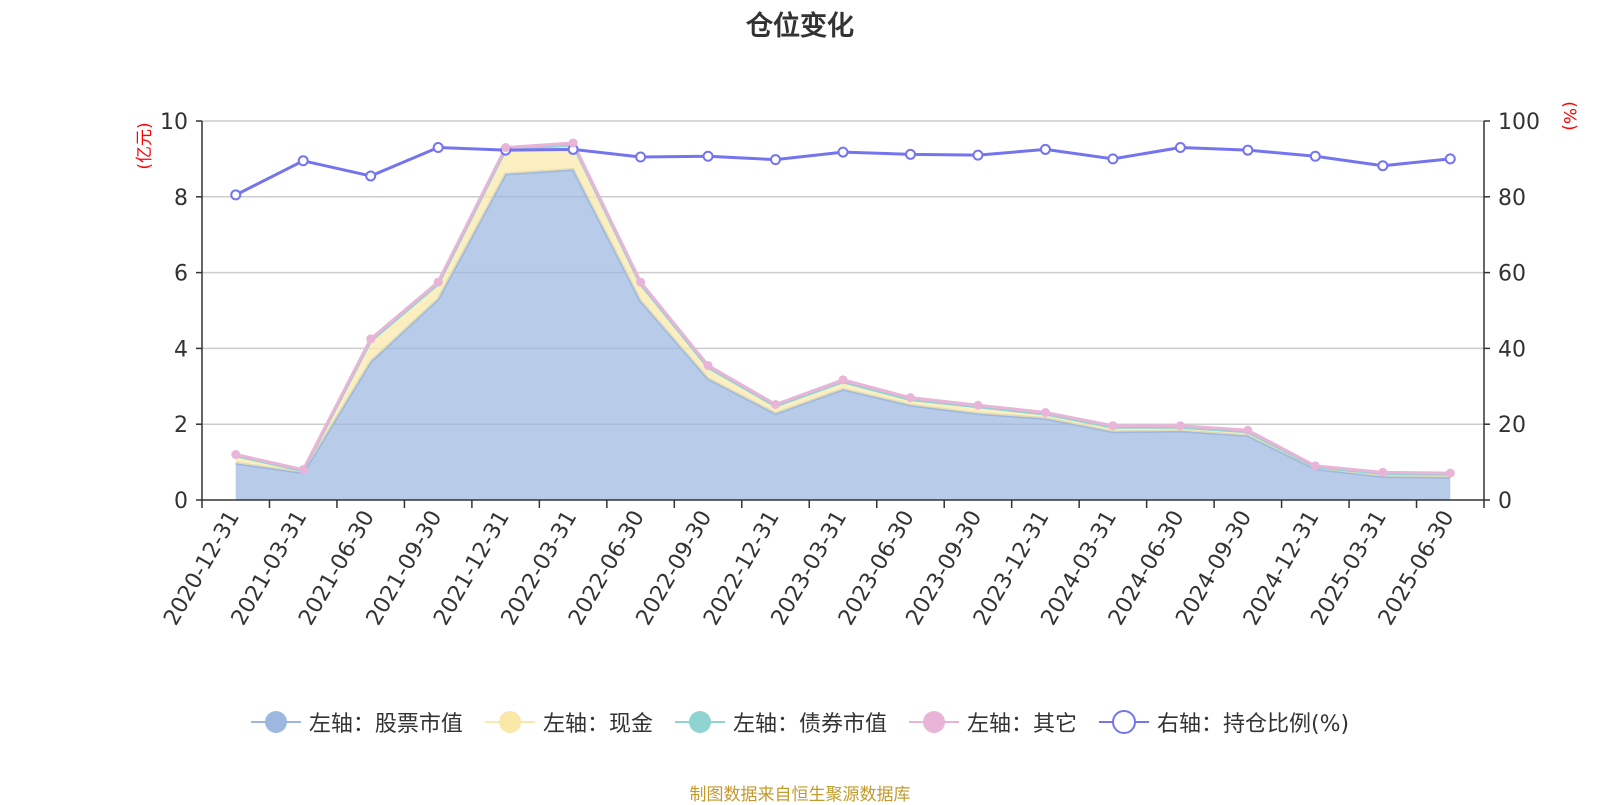 Image resolution: width=1600 pixels, height=805 pixels. Describe the element at coordinates (800, 26) in the screenshot. I see `chart-title: 仓位变化` at that location.